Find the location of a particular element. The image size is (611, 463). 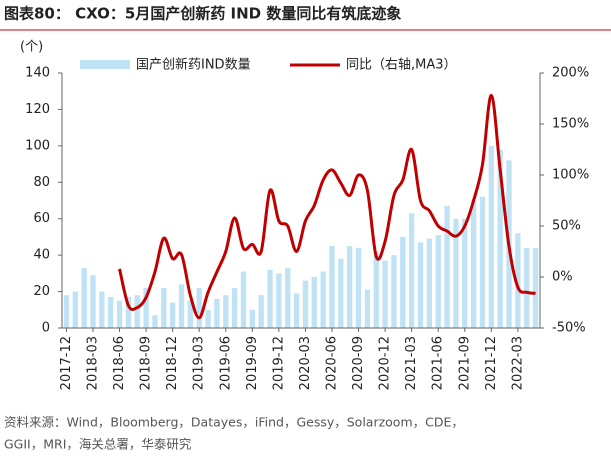

x-tick-label: 2019-12 is located at coordinates (278, 363).